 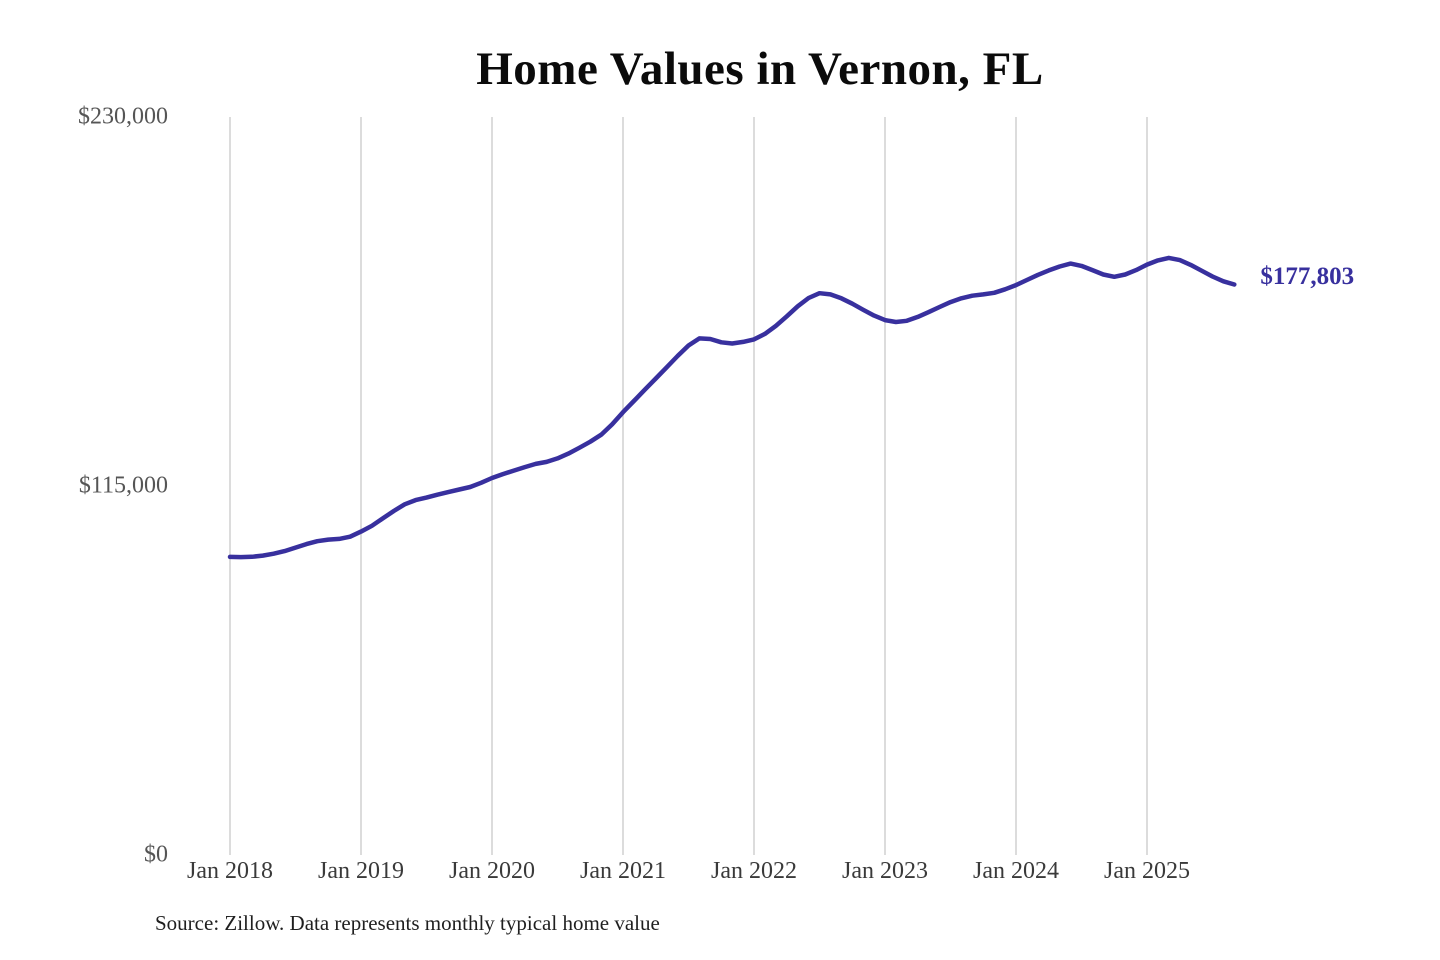 What do you see at coordinates (156, 854) in the screenshot?
I see `y-tick-label: $0` at bounding box center [156, 854].